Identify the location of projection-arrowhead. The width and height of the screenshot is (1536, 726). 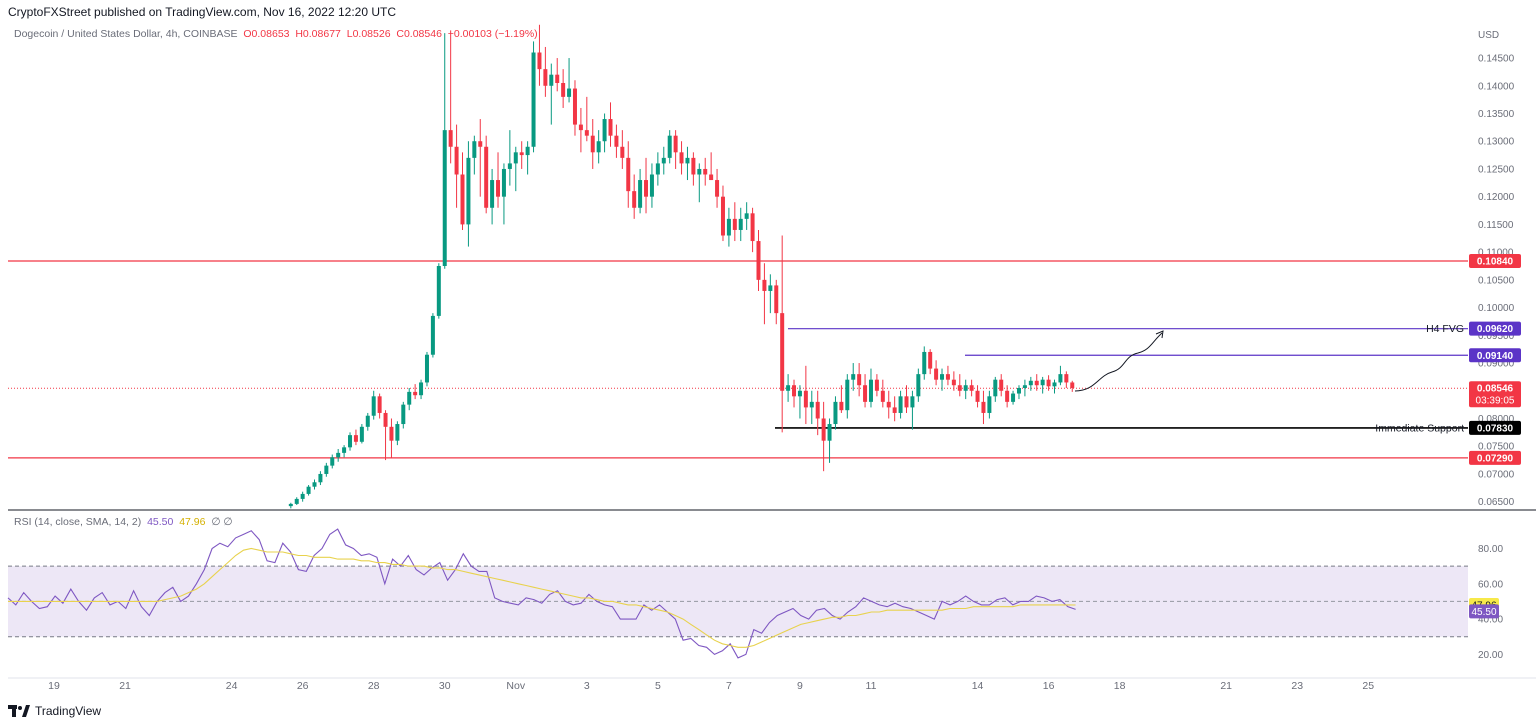
(1159, 334).